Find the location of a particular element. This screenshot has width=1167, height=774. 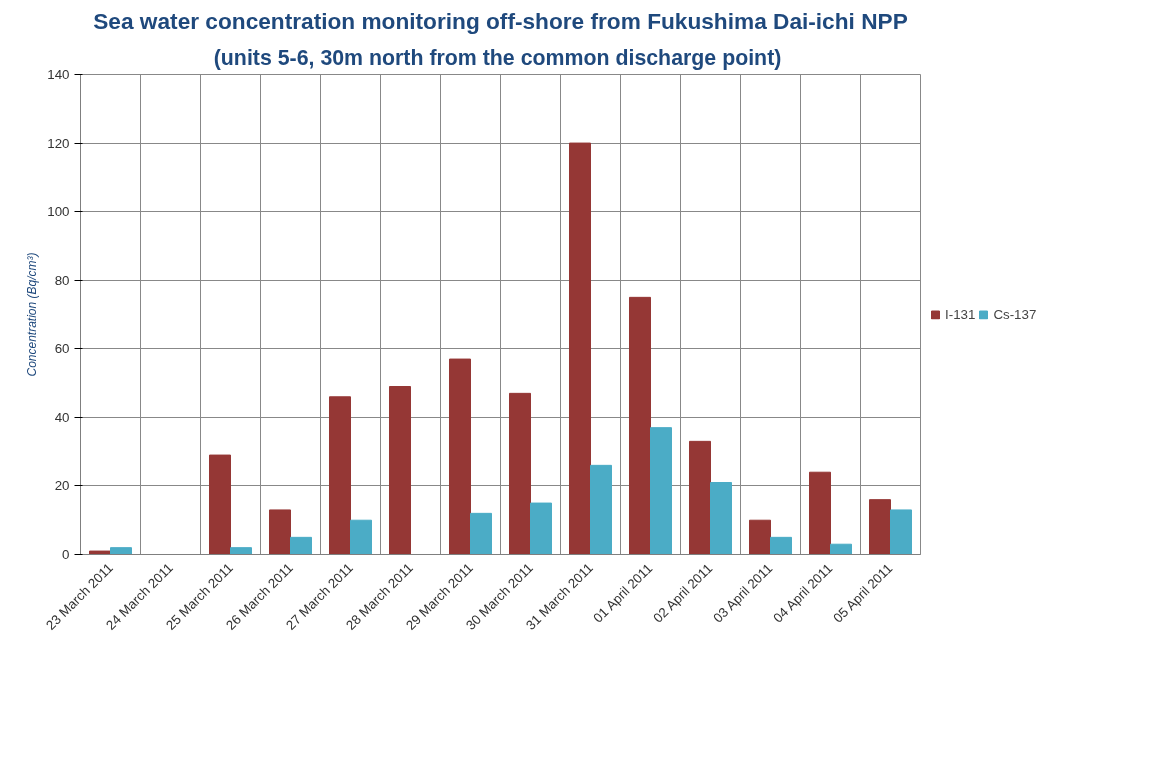

y-tick-label: 80 is located at coordinates (62, 280).